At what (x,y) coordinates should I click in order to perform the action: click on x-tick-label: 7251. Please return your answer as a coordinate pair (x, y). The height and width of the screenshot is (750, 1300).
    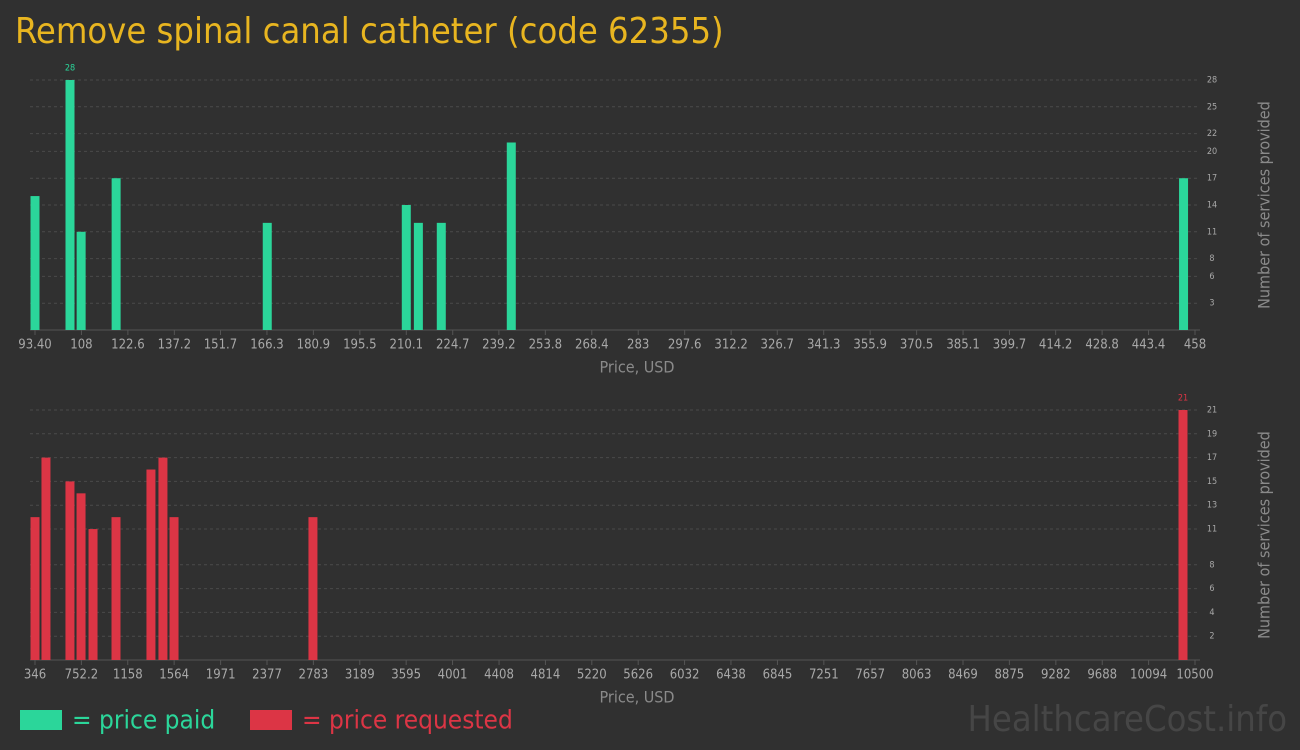
    Looking at the image, I should click on (824, 675).